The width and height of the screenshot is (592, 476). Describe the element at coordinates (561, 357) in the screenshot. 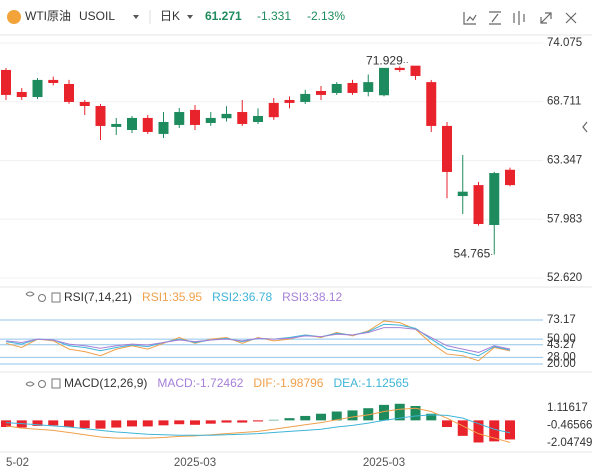

I see `y-tick-label: 28.00` at that location.